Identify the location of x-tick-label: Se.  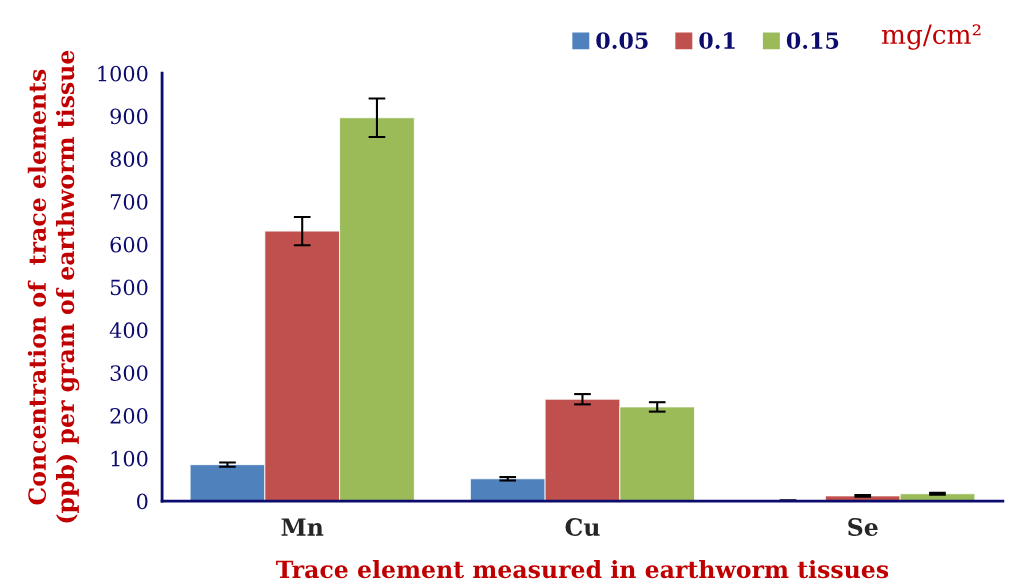
(863, 527).